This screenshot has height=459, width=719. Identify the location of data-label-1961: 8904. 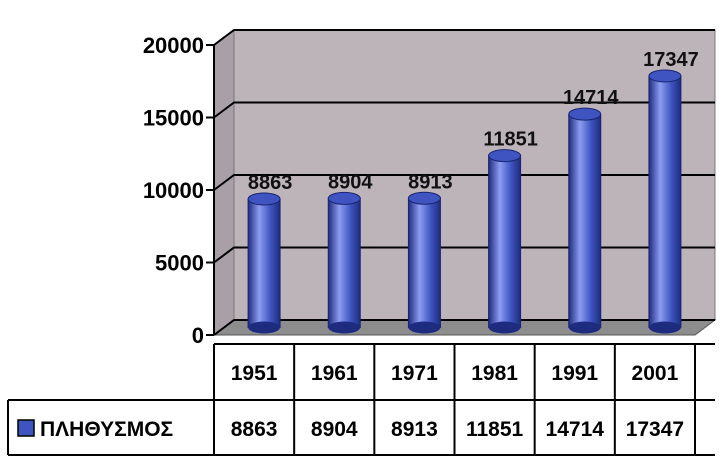
(350, 182).